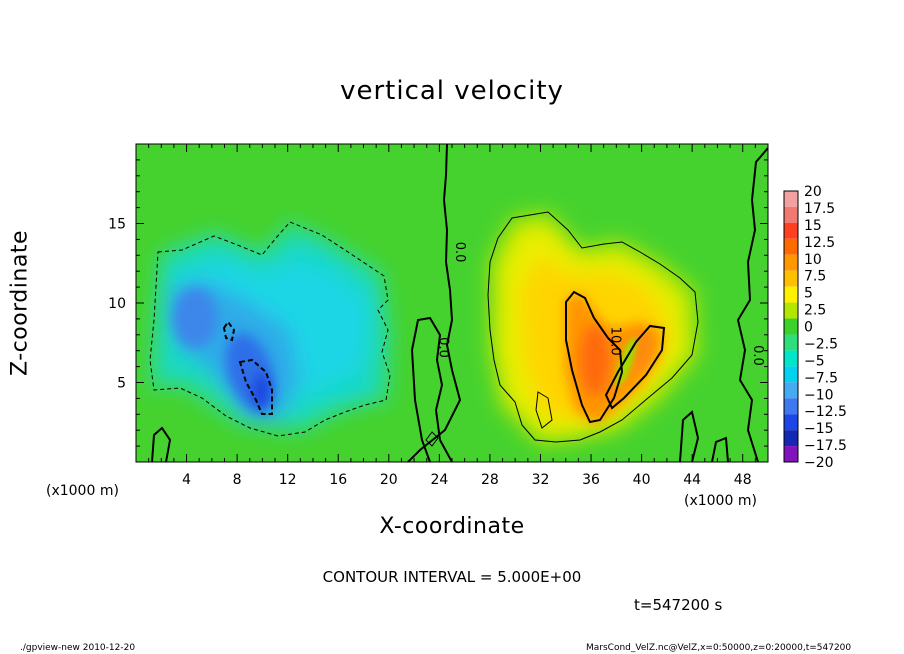 The image size is (904, 654). I want to click on contour-interval-text: CONTOUR INTERVAL = 5.000E+00, so click(452, 577).